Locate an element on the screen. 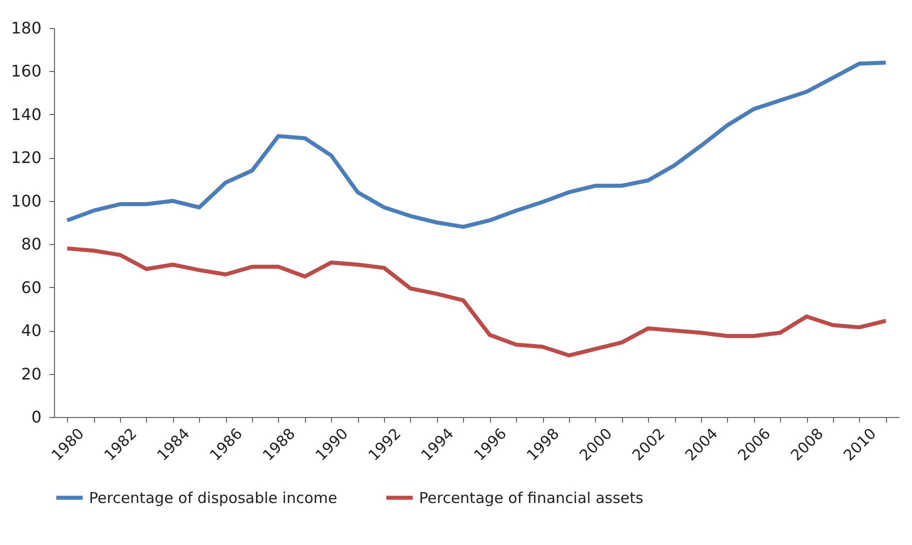 The image size is (912, 545). y-tick-label: 140 is located at coordinates (26, 114).